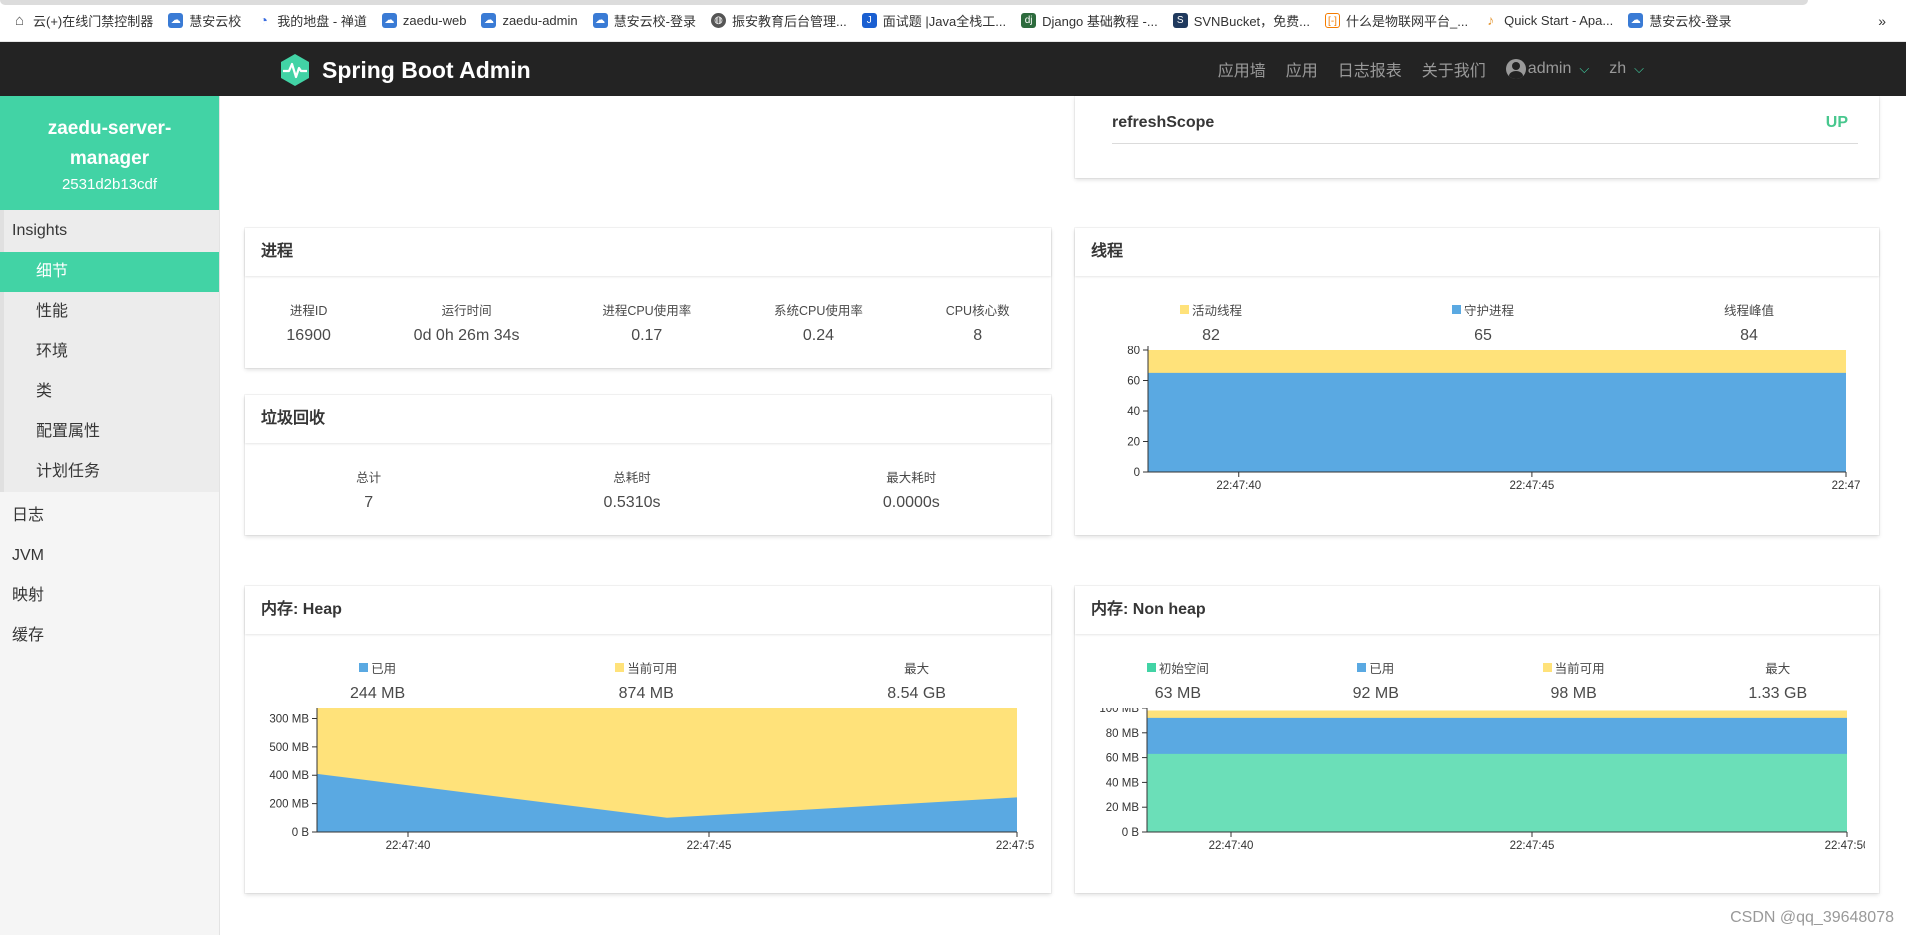 The image size is (1906, 935). What do you see at coordinates (109, 272) in the screenshot?
I see `sidebar-item-details: 细节` at bounding box center [109, 272].